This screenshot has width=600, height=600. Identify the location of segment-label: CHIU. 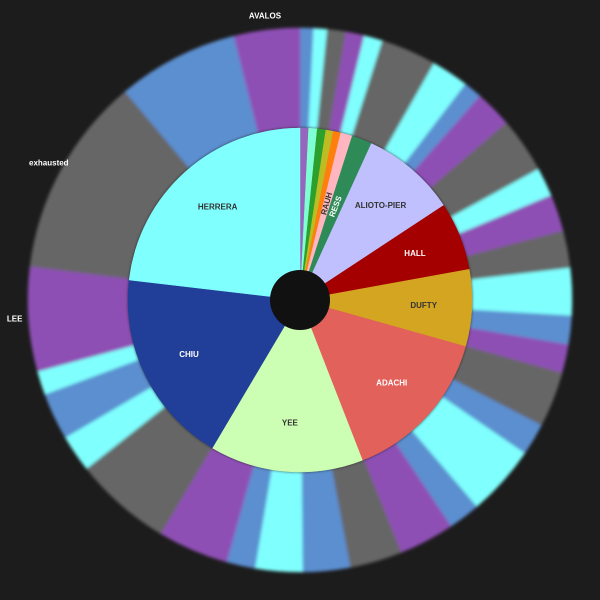
(189, 354).